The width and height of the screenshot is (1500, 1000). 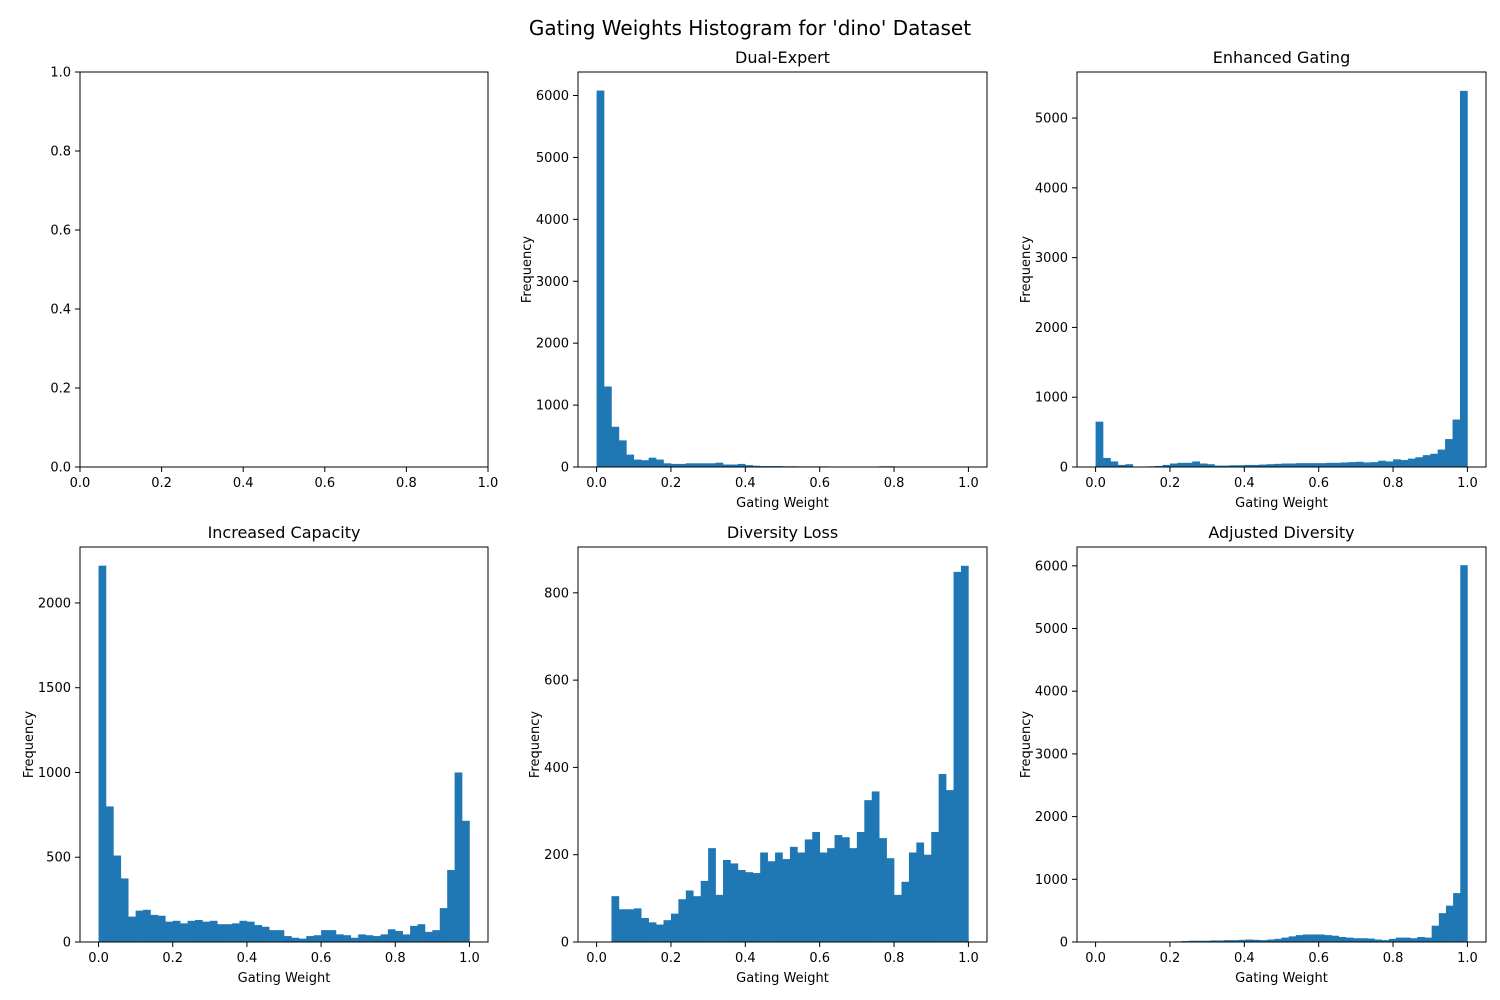 I want to click on y-tick-label: 2000, so click(x=552, y=344).